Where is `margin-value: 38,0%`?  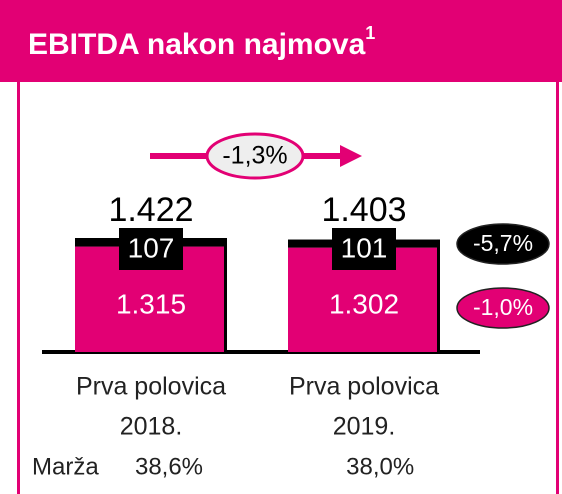
margin-value: 38,0% is located at coordinates (380, 466).